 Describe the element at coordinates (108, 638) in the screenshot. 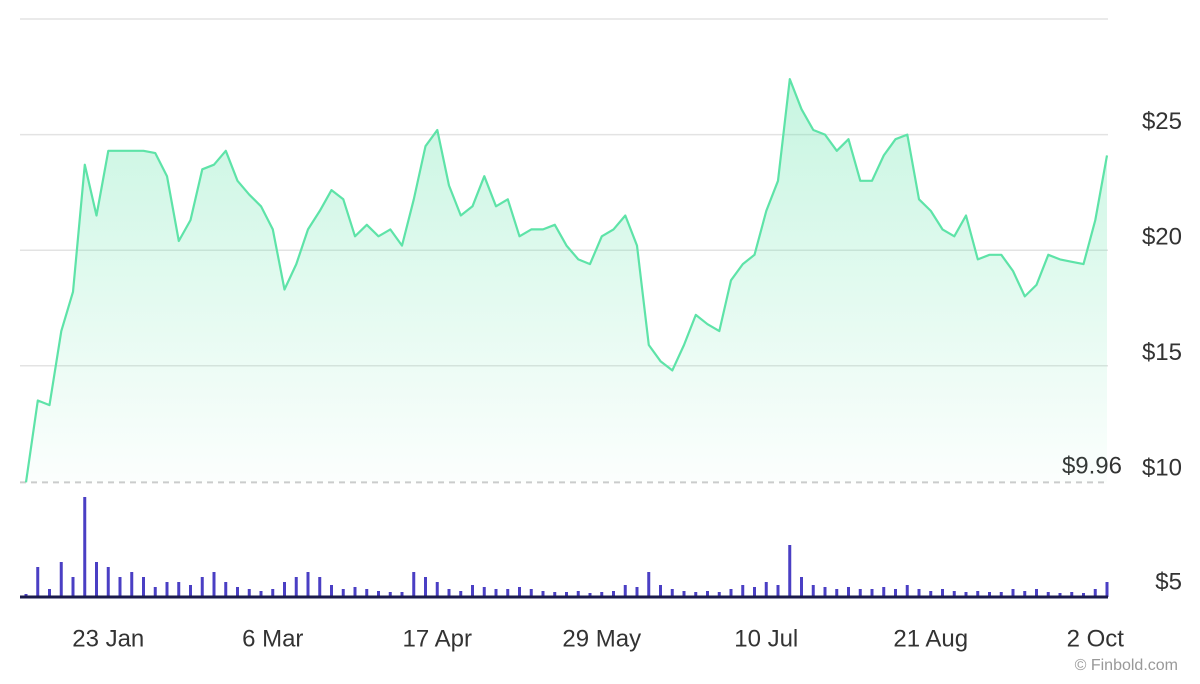

I see `x-tick-label: 23 Jan` at that location.